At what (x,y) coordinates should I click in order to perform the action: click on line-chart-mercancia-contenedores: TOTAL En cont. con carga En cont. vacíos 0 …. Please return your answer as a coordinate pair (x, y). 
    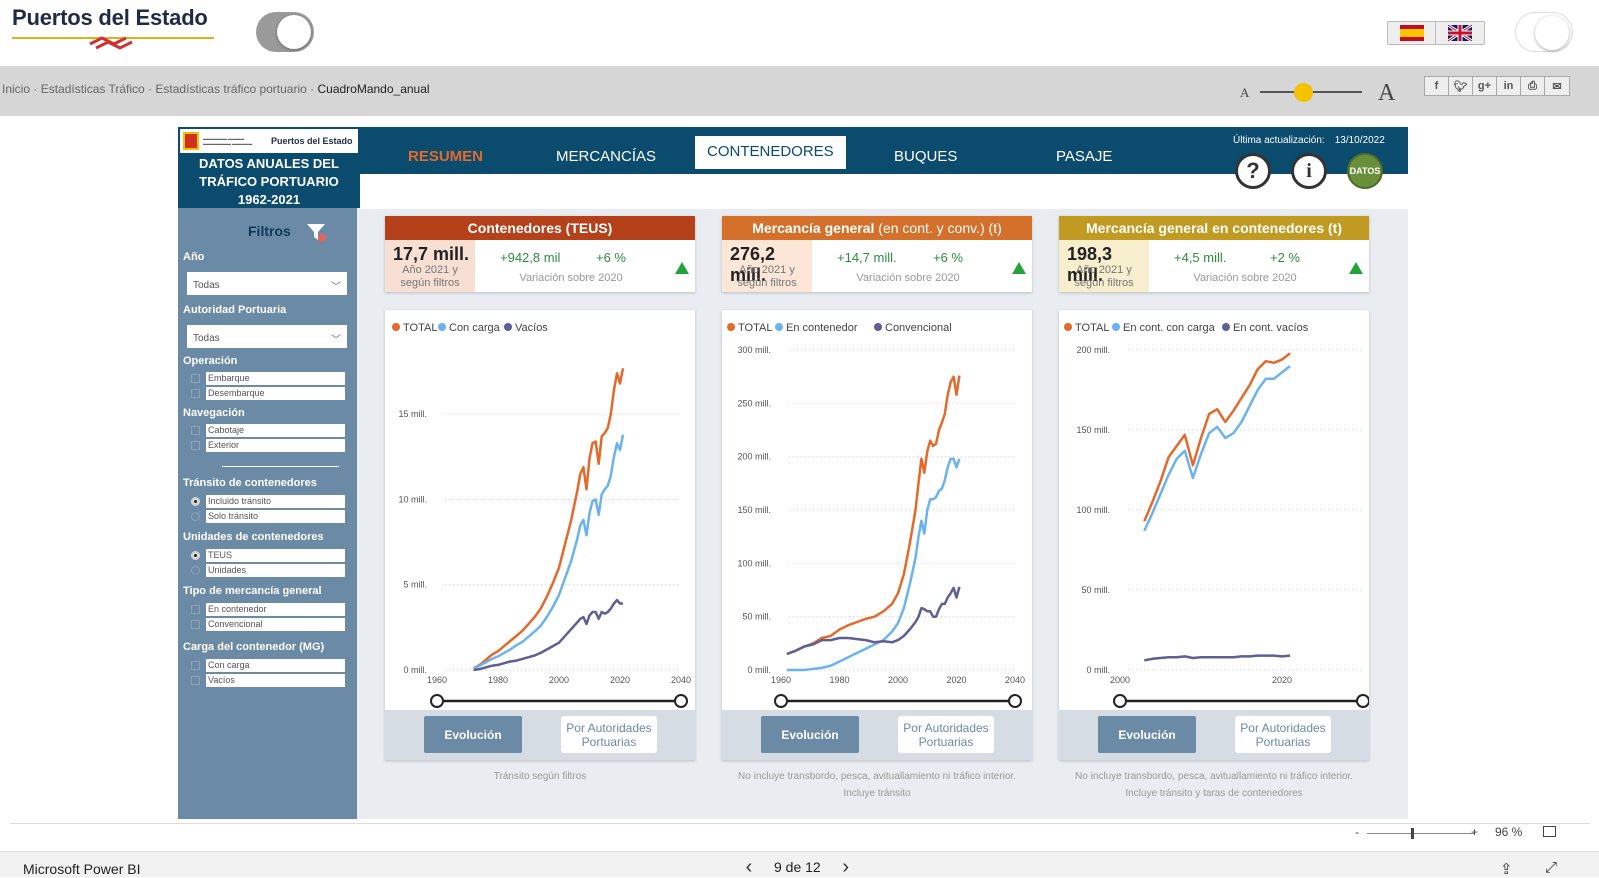
    Looking at the image, I should click on (1214, 510).